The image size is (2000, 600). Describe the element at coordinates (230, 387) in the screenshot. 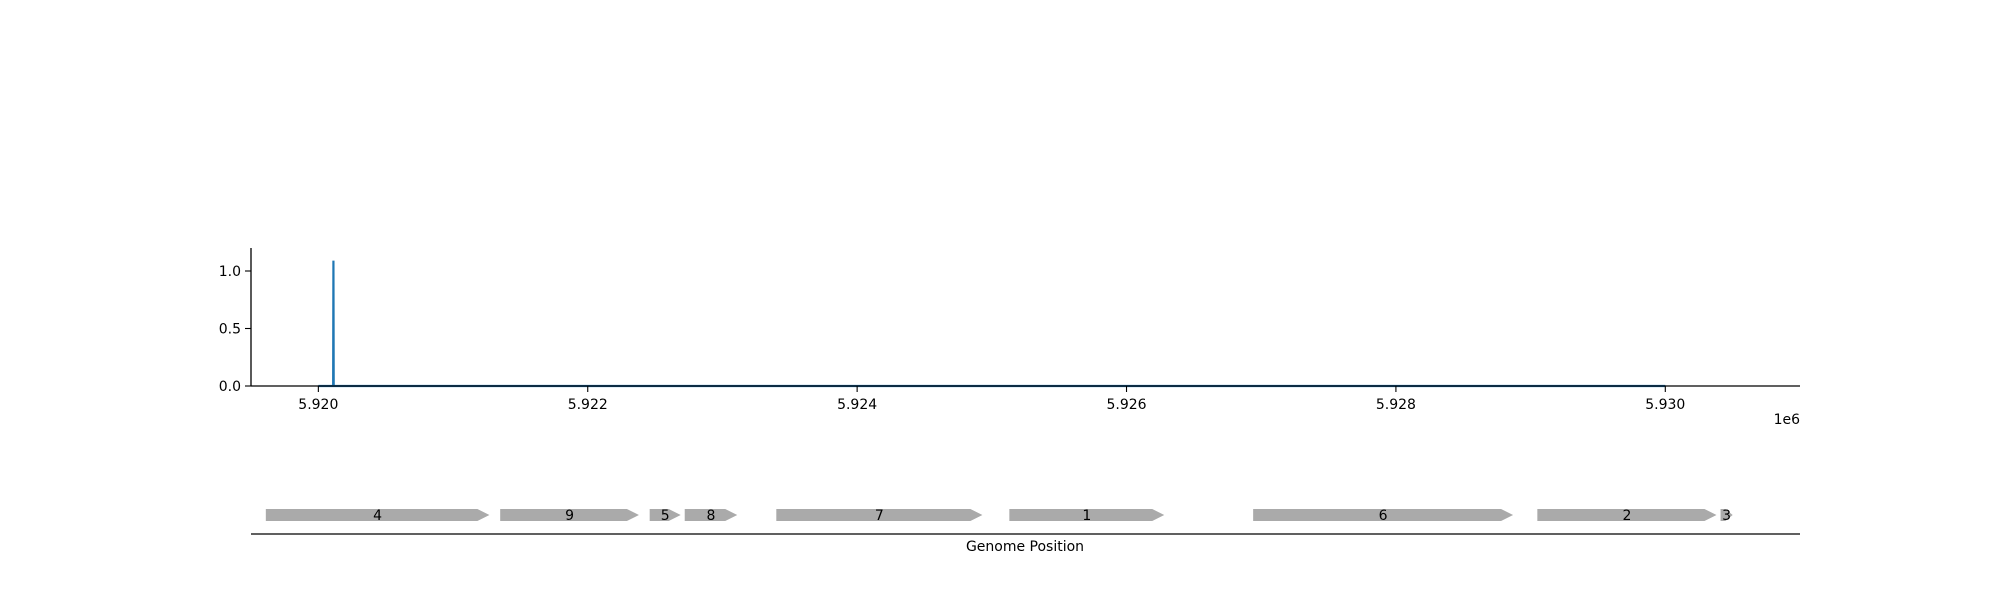

I see `y-tick-label: 0.0` at that location.